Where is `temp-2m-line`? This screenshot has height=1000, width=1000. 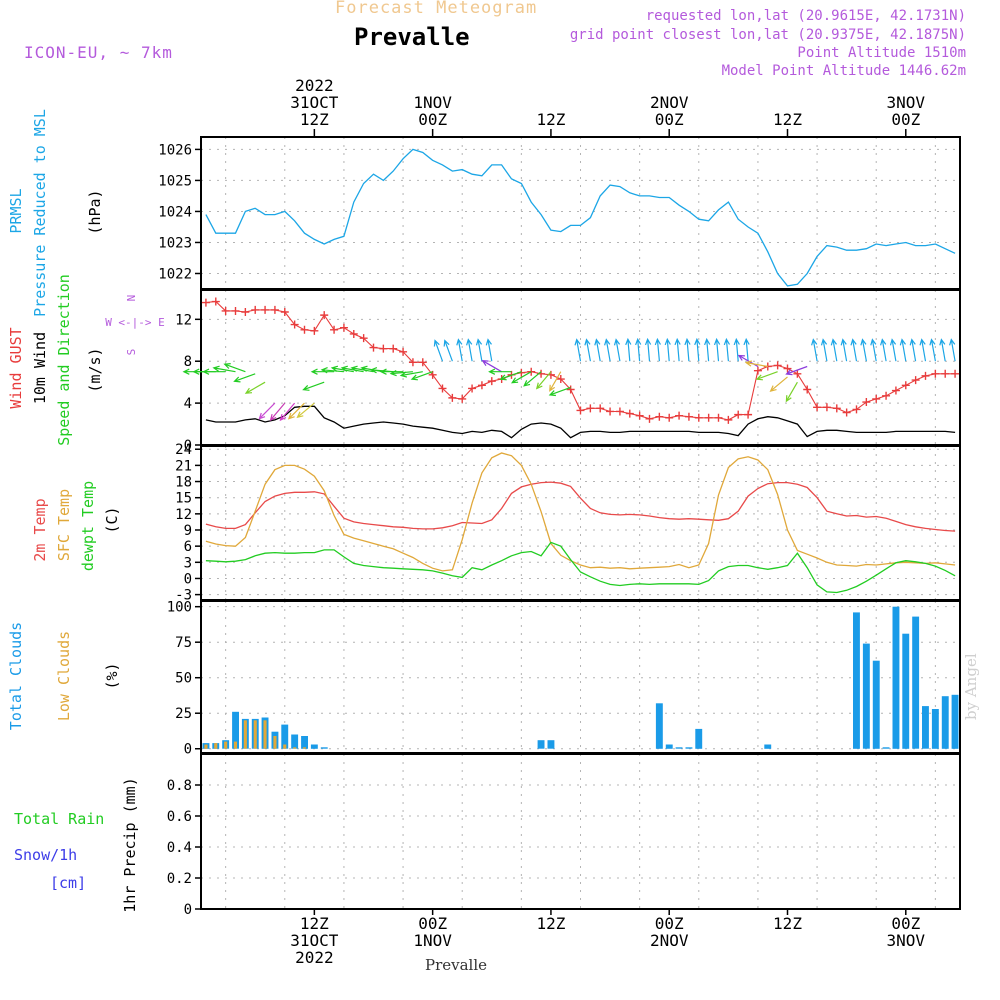
temp-2m-line is located at coordinates (580, 506).